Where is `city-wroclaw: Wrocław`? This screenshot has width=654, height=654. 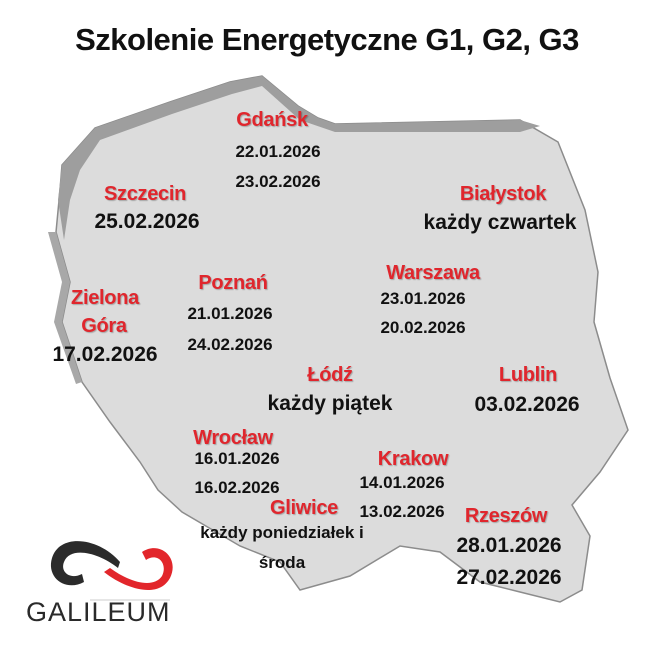 city-wroclaw: Wrocław is located at coordinates (233, 438).